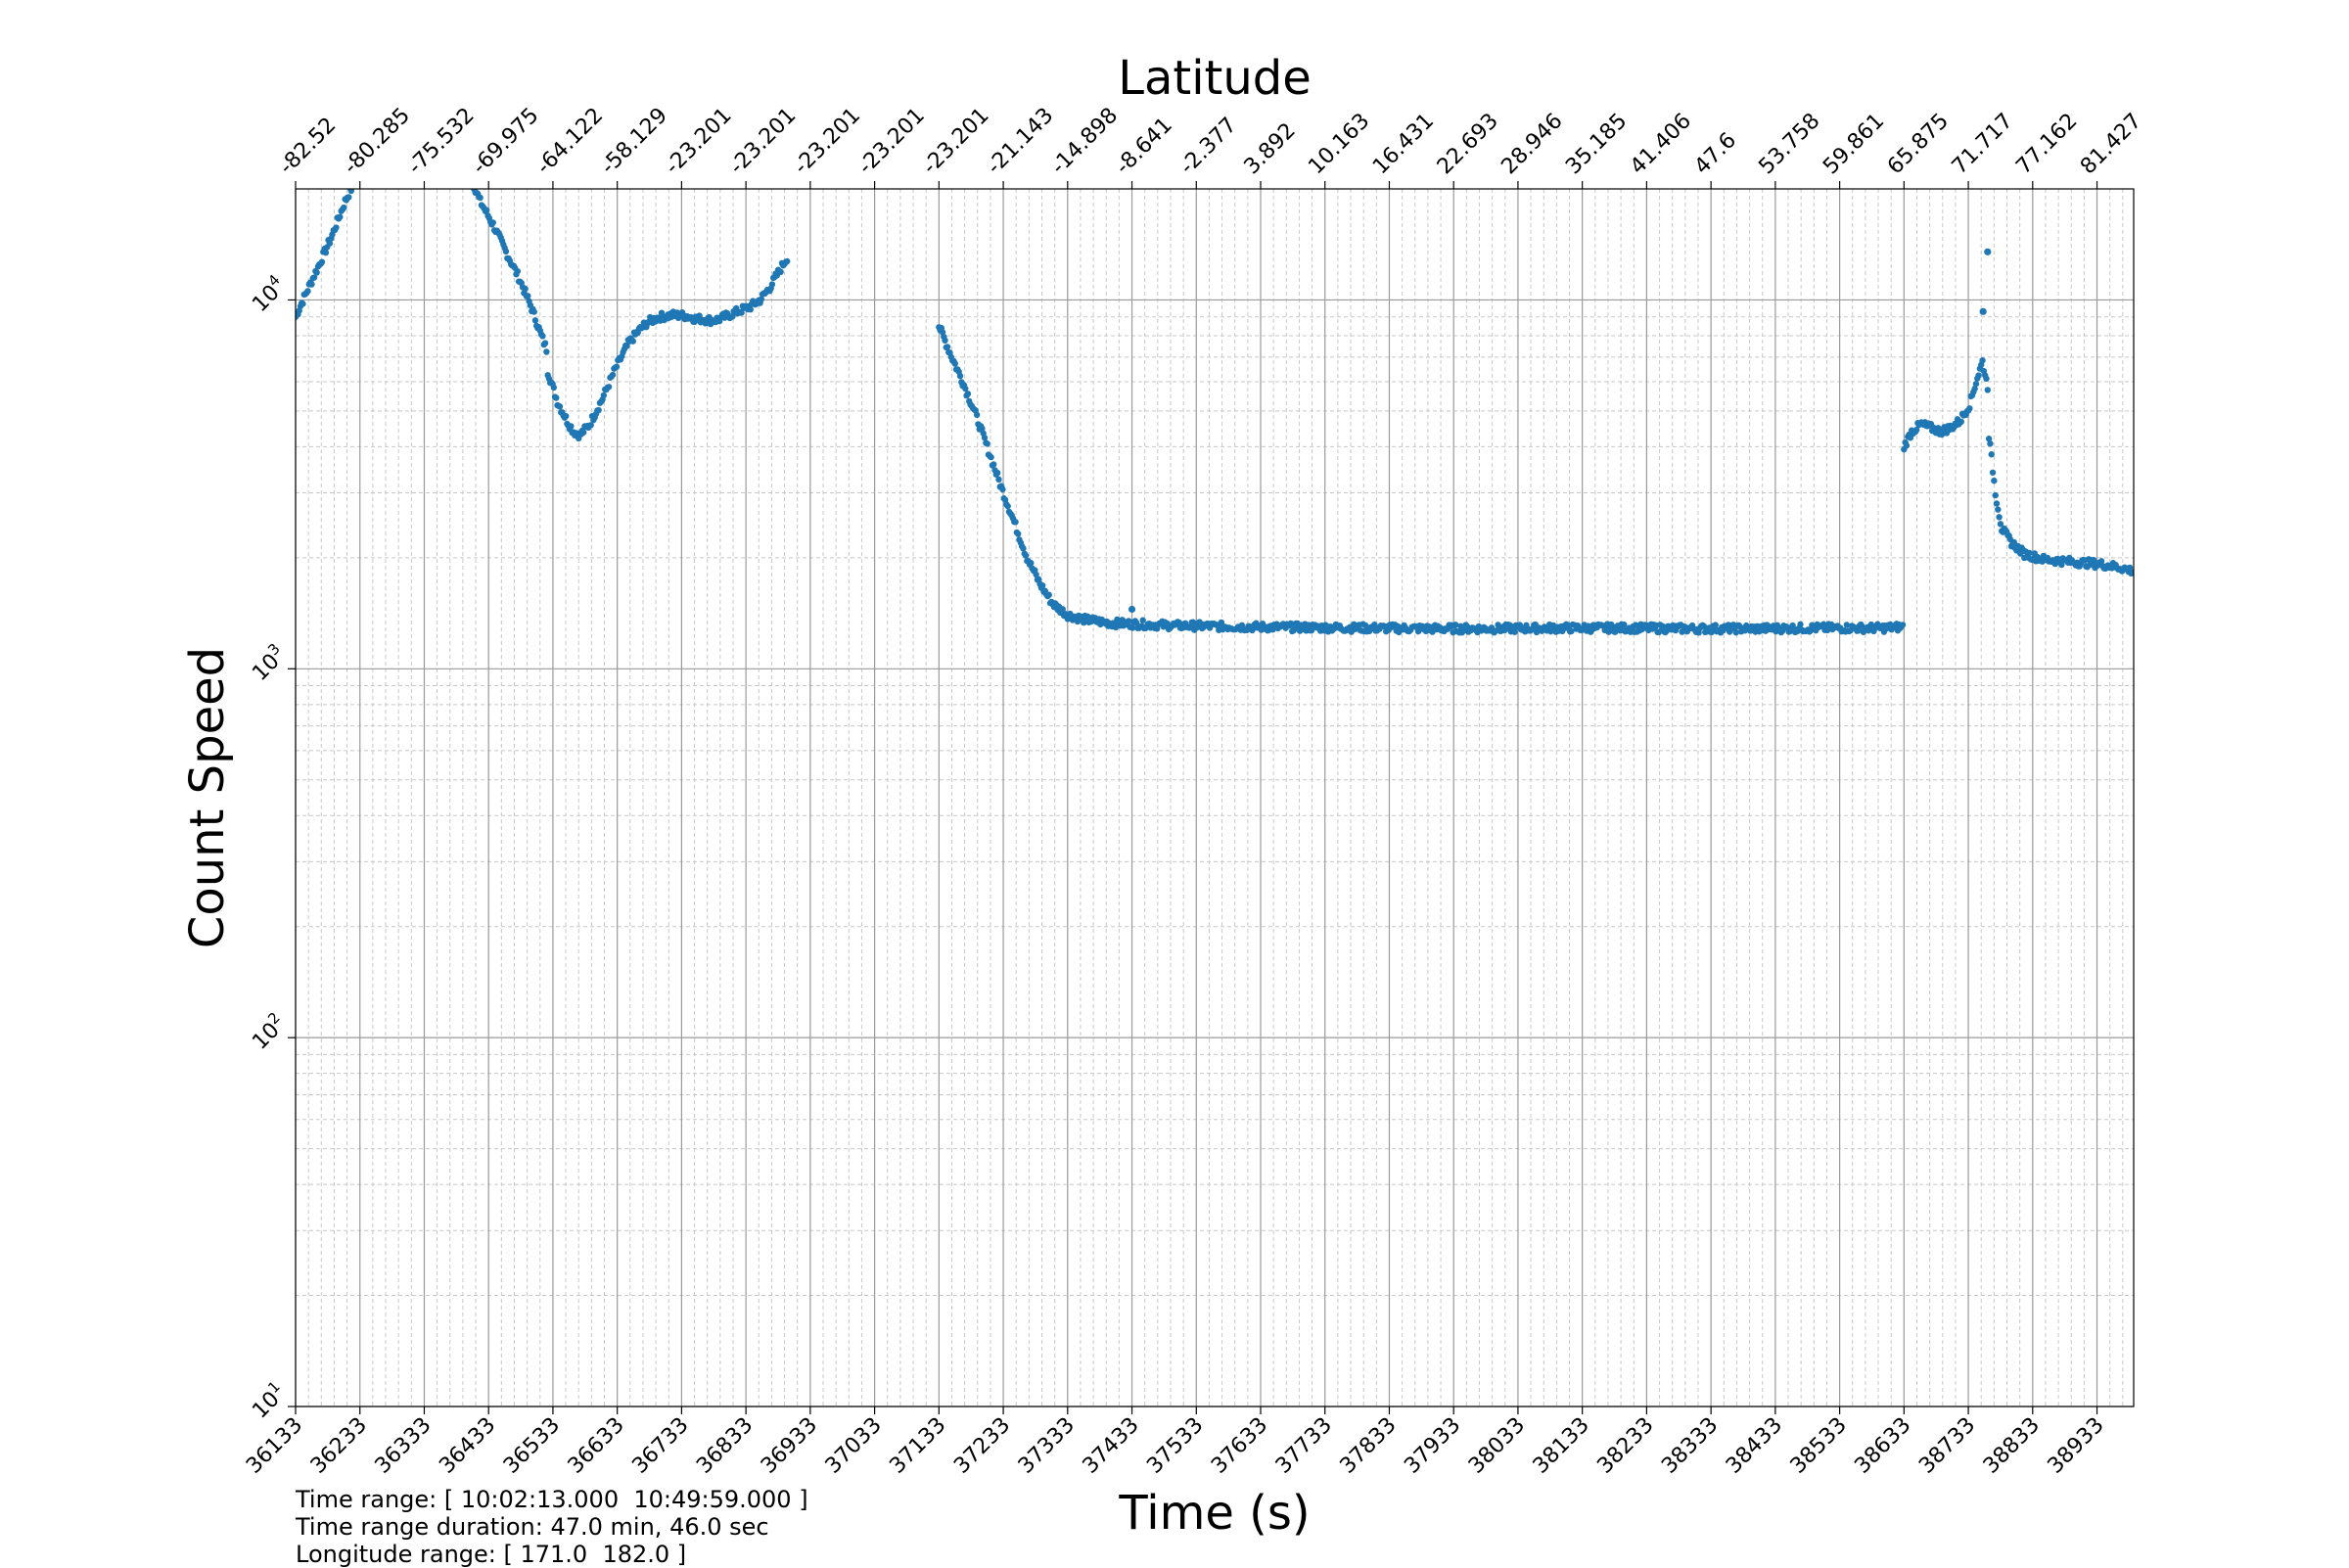 This screenshot has width=2349, height=1568. What do you see at coordinates (1047, 1446) in the screenshot?
I see `x-tick-label: 37333` at bounding box center [1047, 1446].